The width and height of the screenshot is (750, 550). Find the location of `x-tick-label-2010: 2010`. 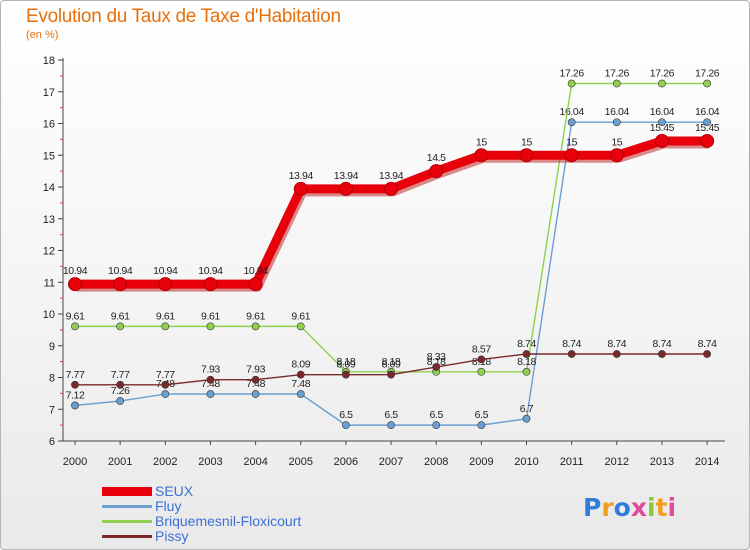

x-tick-label-2010: 2010 is located at coordinates (526, 462).